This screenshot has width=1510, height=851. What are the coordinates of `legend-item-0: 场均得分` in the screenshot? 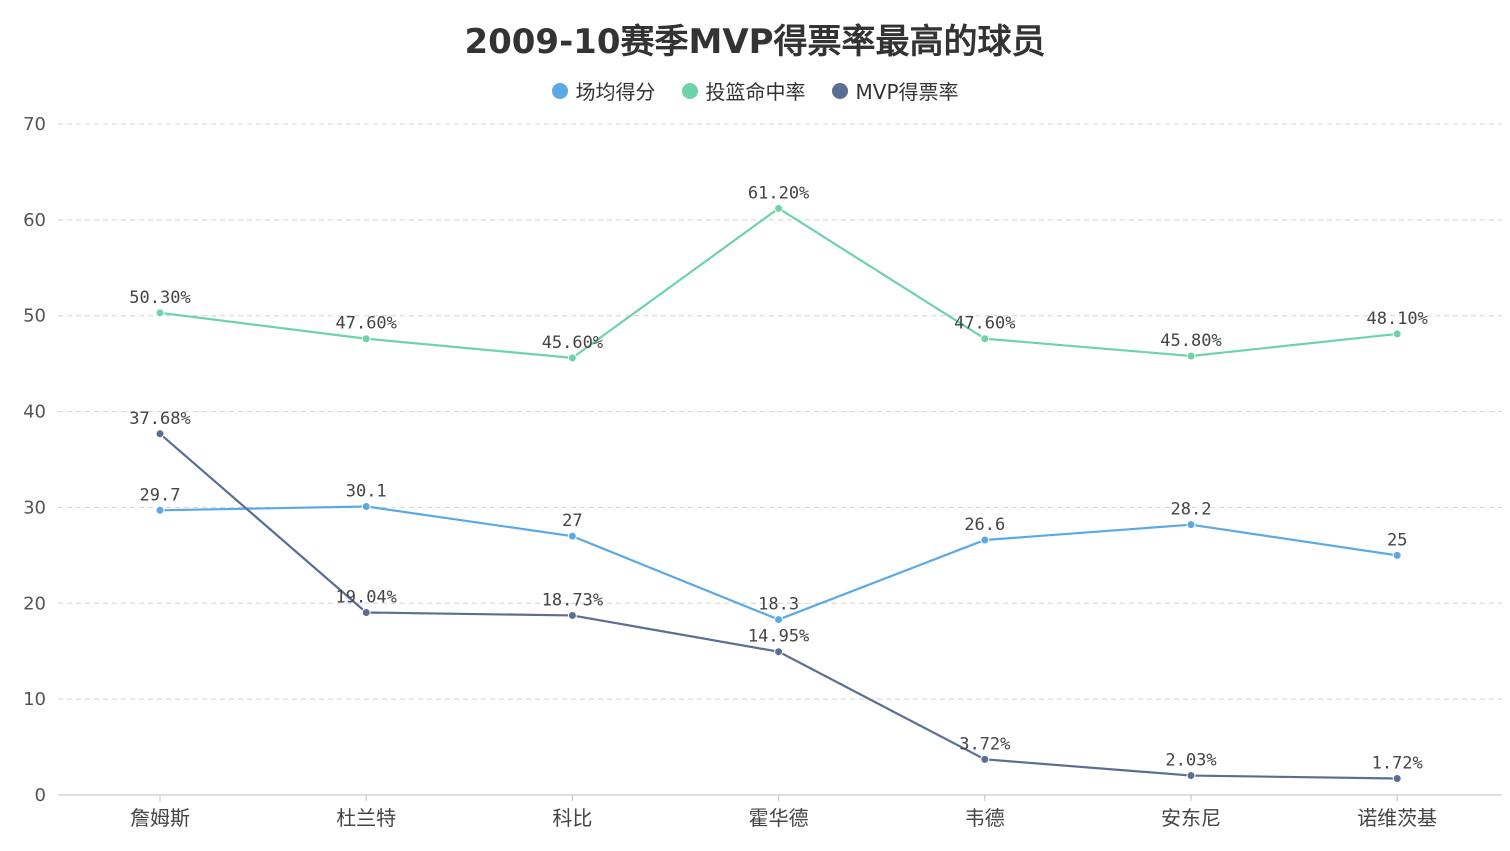 It's located at (603, 90).